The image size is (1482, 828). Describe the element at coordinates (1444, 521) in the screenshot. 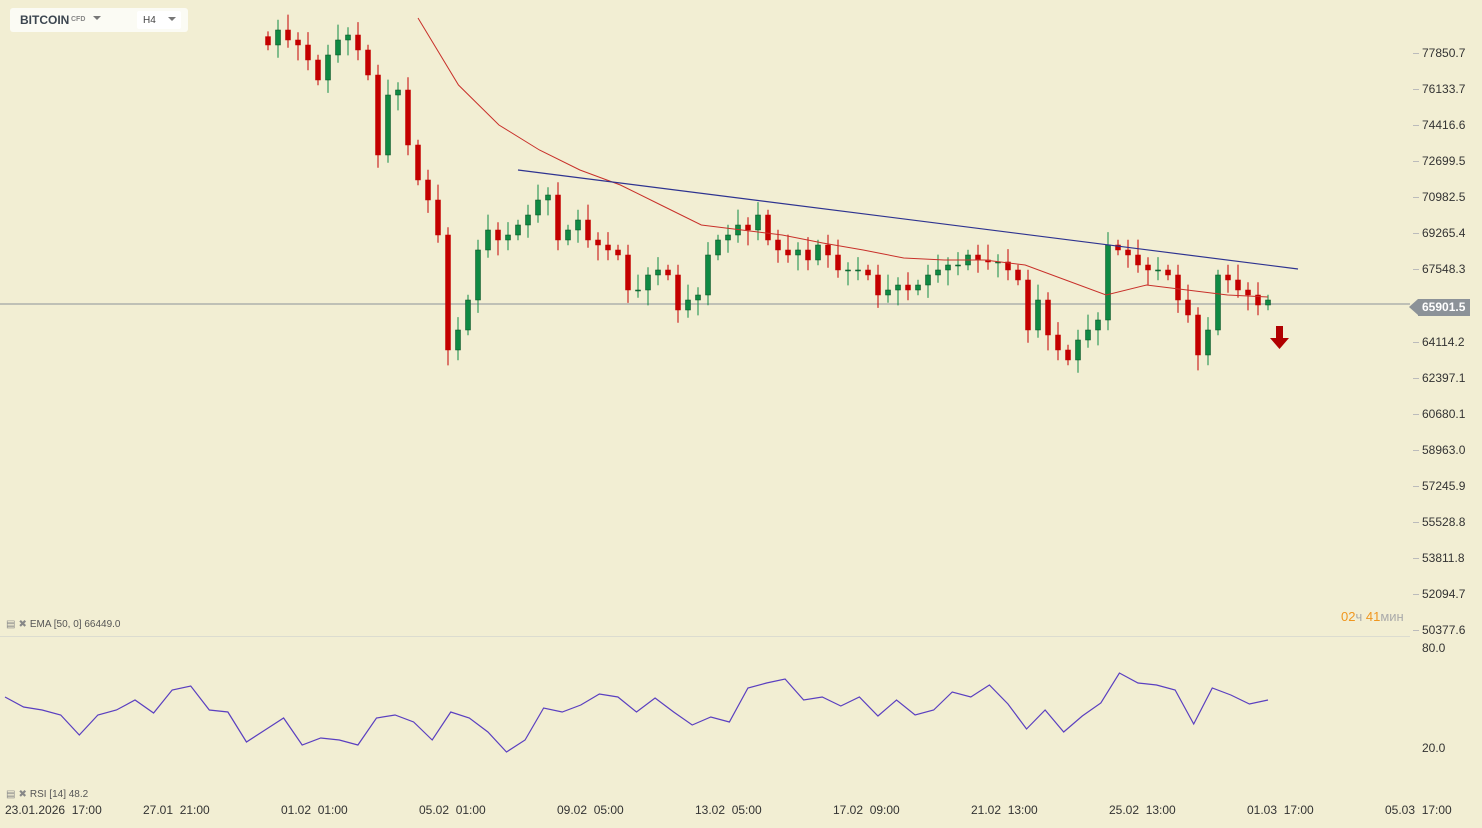

I see `price-label: 55528.8` at that location.